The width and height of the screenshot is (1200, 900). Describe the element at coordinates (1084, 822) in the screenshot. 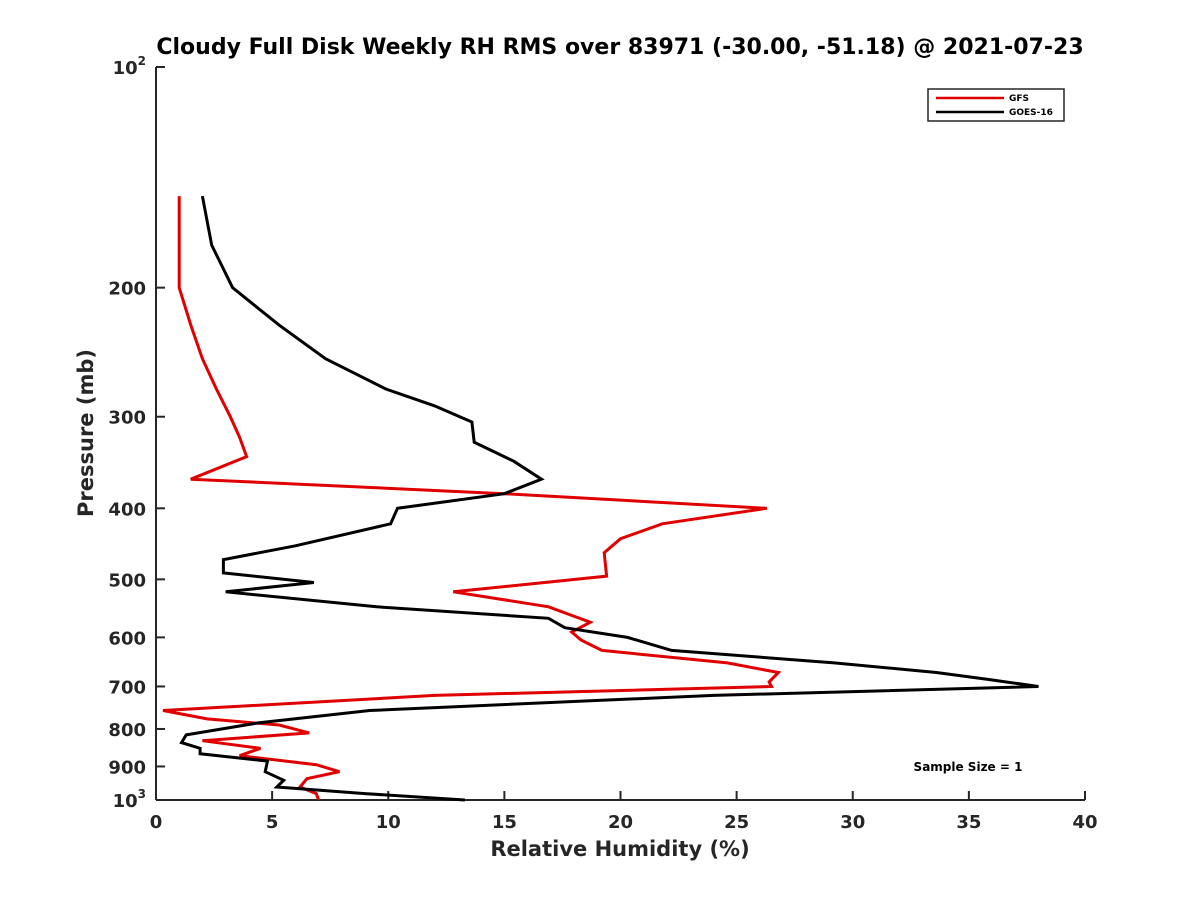

I see `x-tick-label: 40` at that location.